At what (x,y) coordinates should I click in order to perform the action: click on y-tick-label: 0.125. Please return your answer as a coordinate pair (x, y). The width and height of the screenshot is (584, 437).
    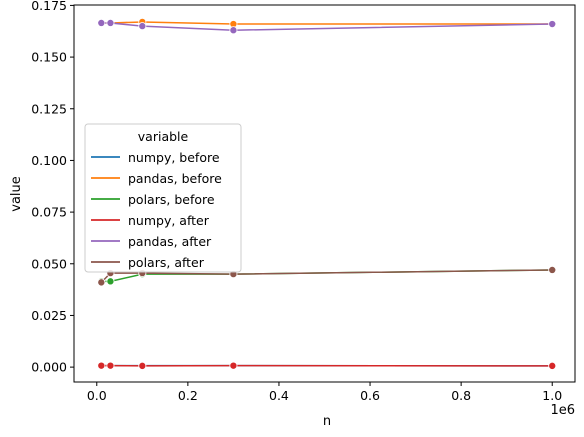
    Looking at the image, I should click on (49, 108).